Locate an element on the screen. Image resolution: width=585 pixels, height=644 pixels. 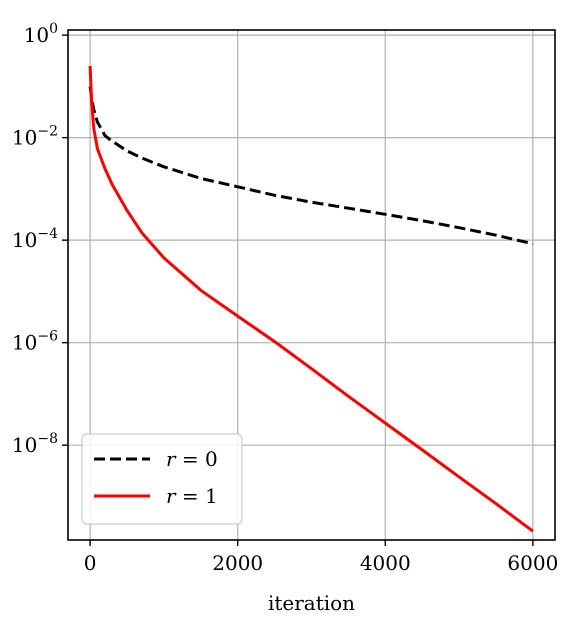
x-tick-label: 0 is located at coordinates (90, 563).